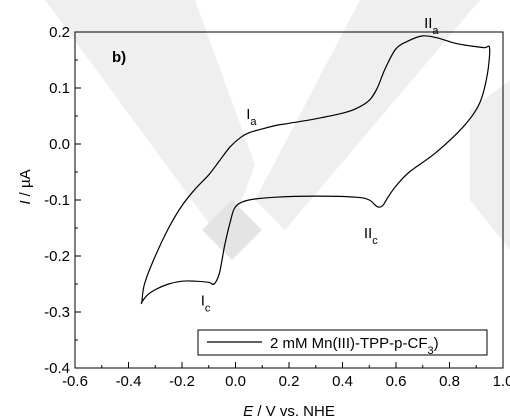 This screenshot has width=510, height=420. Describe the element at coordinates (501, 381) in the screenshot. I see `x-tick-label: 1.0` at that location.